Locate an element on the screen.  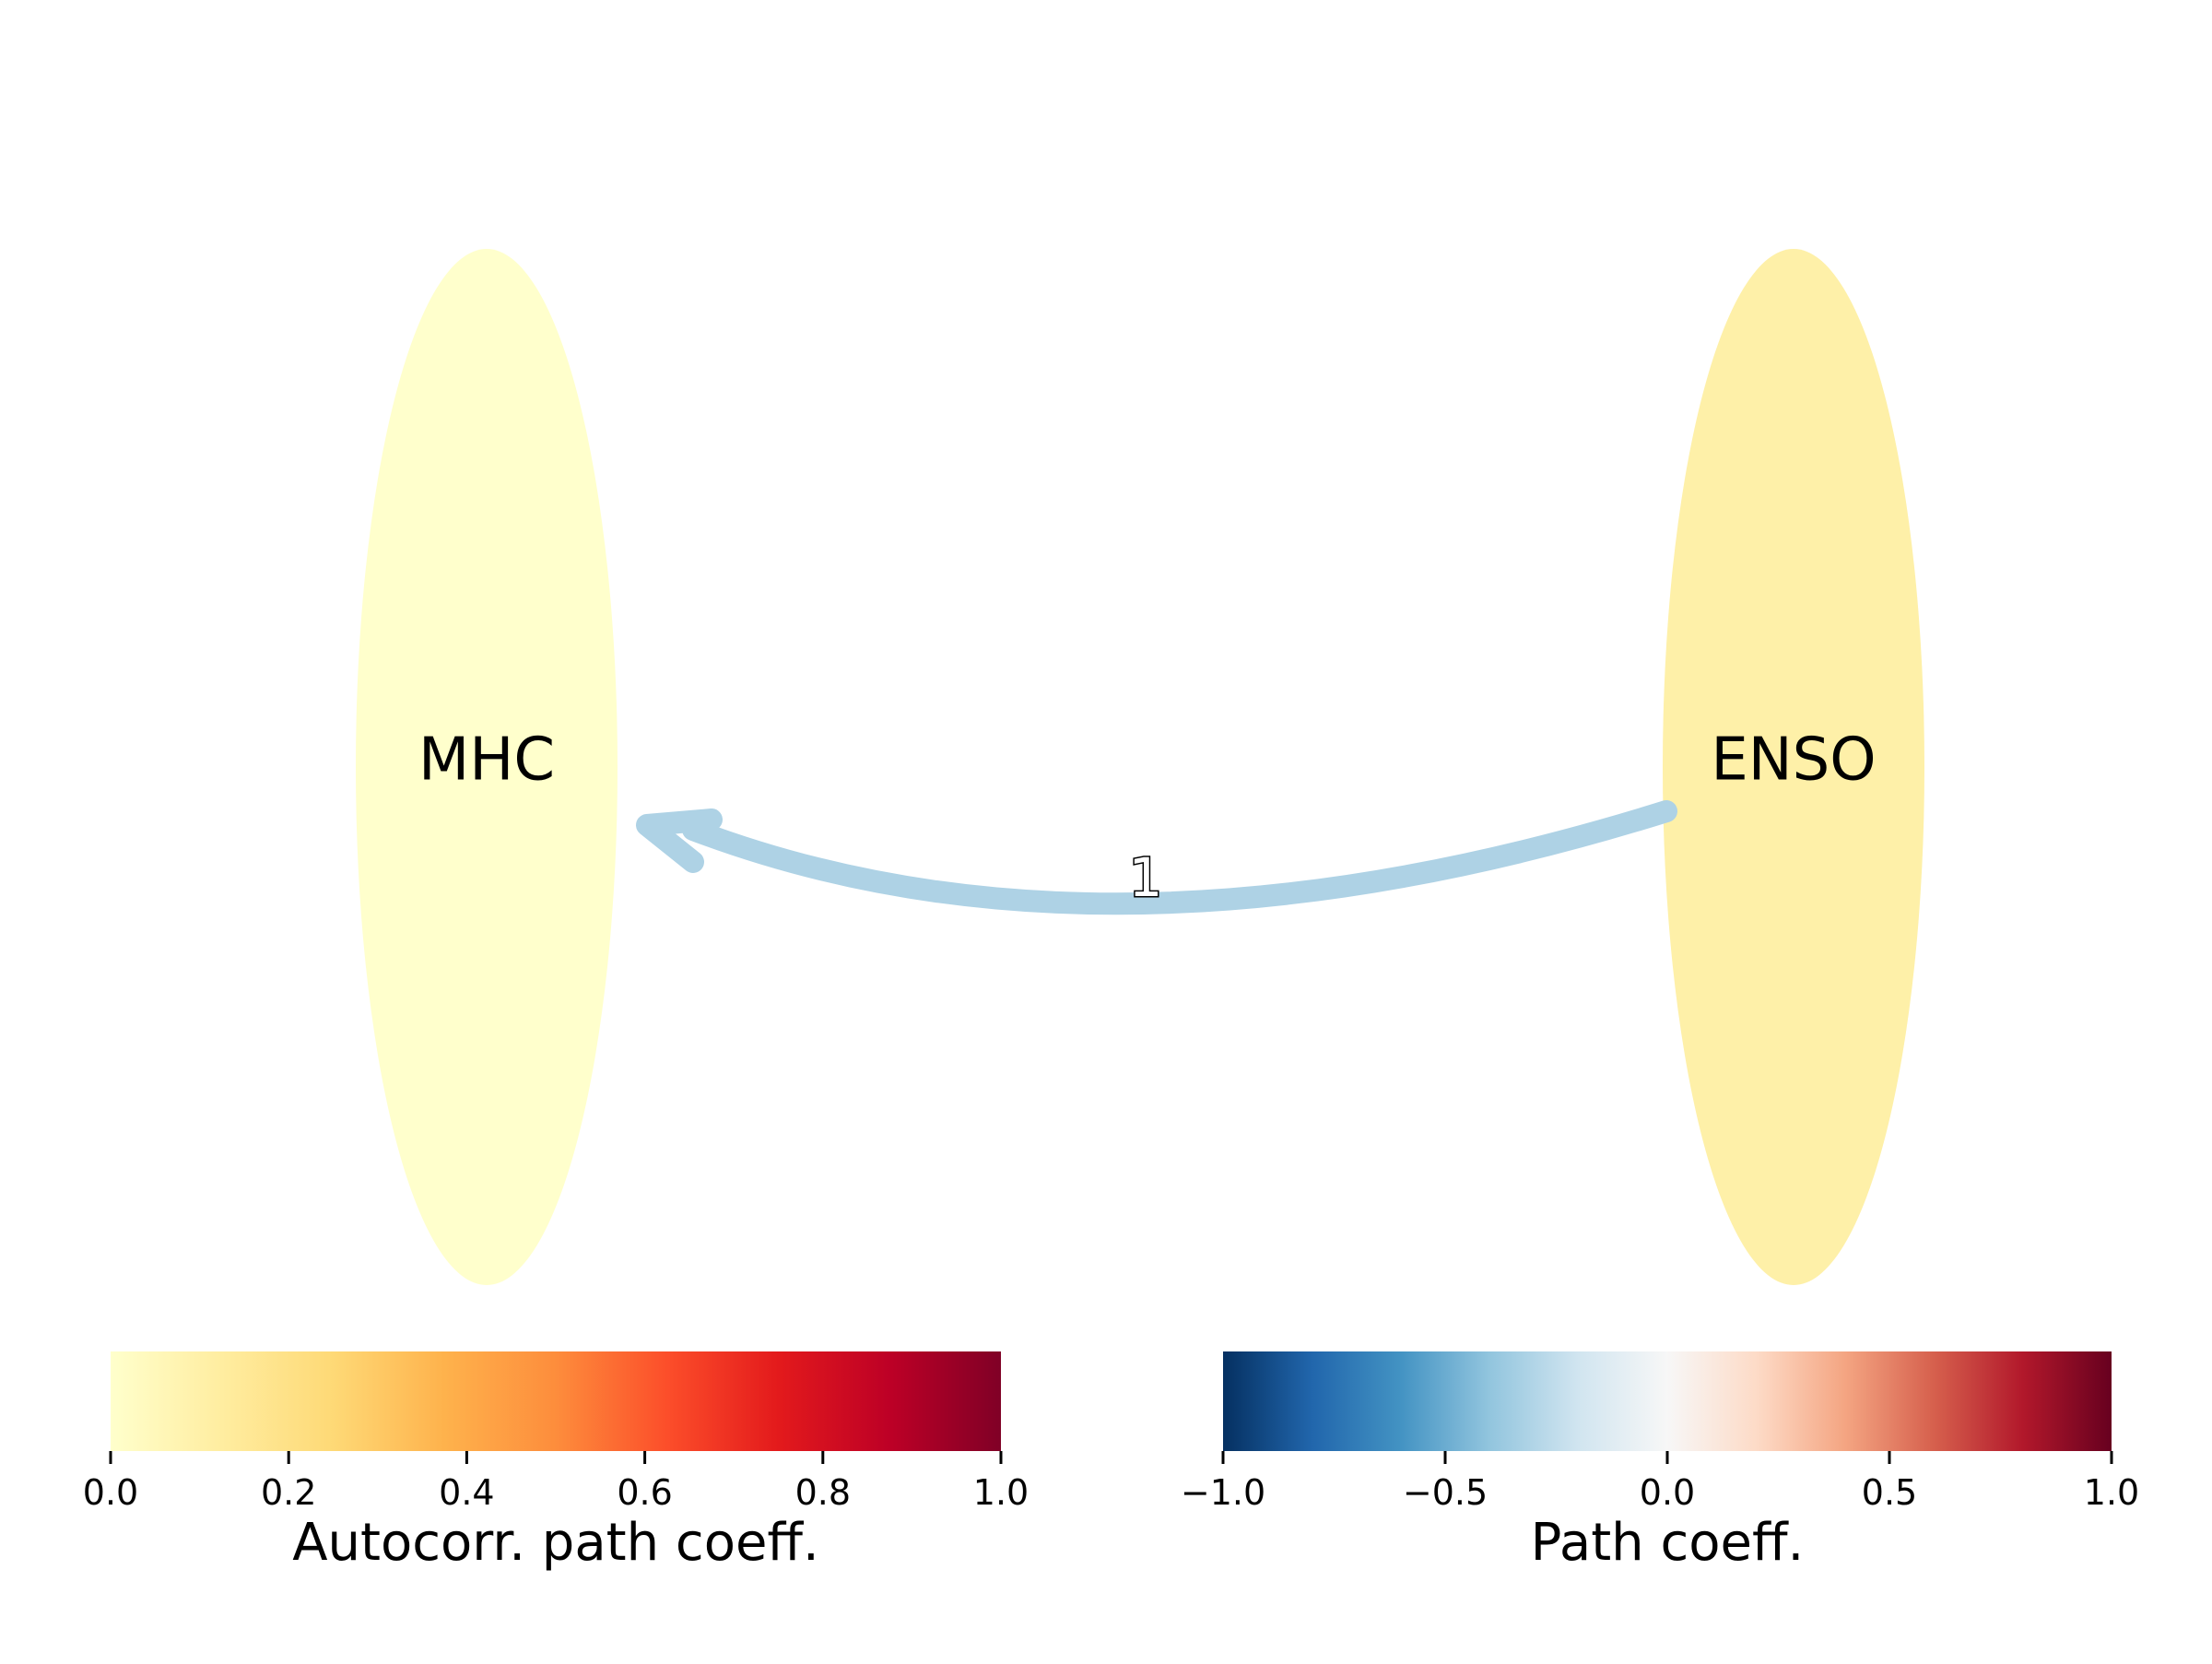
node-label-mhc: MHC is located at coordinates (486, 760).